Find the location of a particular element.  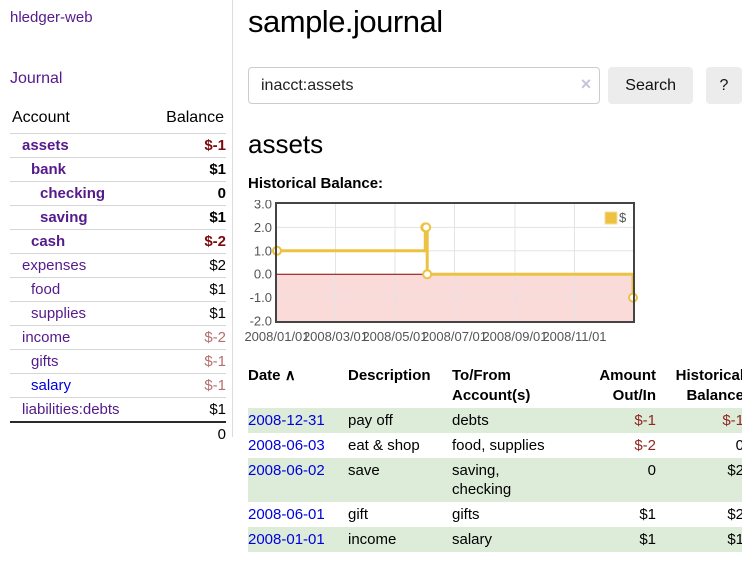

account-row: gifts $-1 is located at coordinates (118, 361).